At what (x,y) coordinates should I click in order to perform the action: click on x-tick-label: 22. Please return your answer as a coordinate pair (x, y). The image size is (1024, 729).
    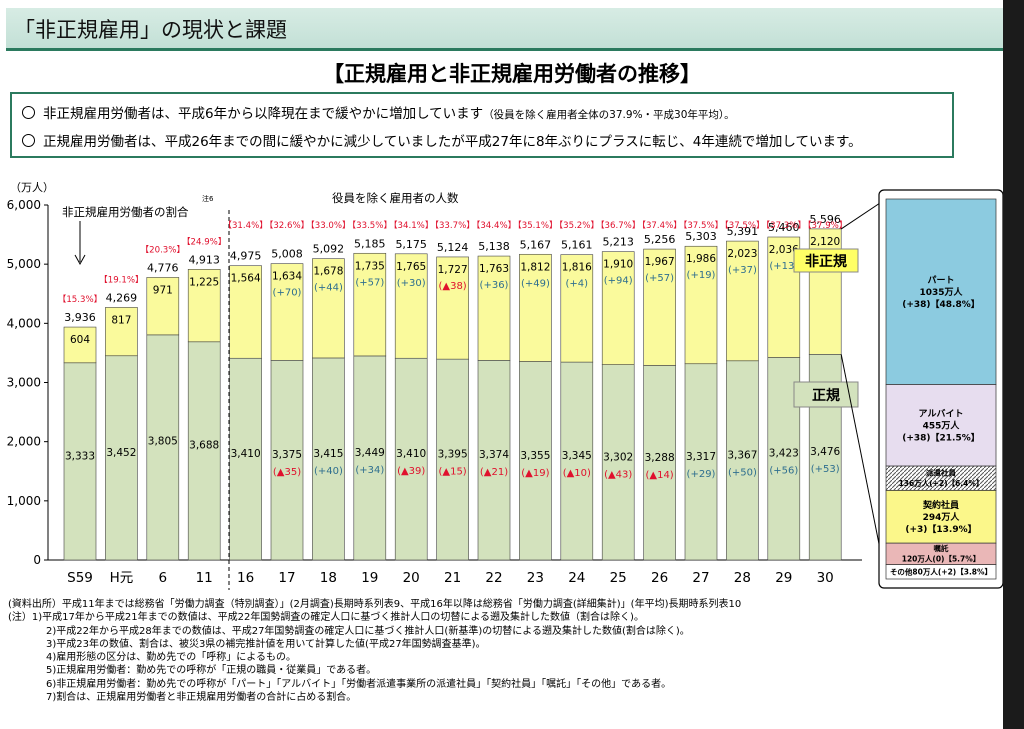
    Looking at the image, I should click on (493, 578).